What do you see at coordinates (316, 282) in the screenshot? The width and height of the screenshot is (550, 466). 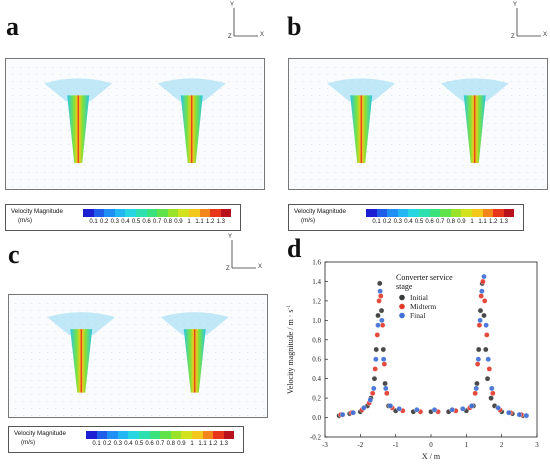 I see `y-tick-label: 1.4` at bounding box center [316, 282].